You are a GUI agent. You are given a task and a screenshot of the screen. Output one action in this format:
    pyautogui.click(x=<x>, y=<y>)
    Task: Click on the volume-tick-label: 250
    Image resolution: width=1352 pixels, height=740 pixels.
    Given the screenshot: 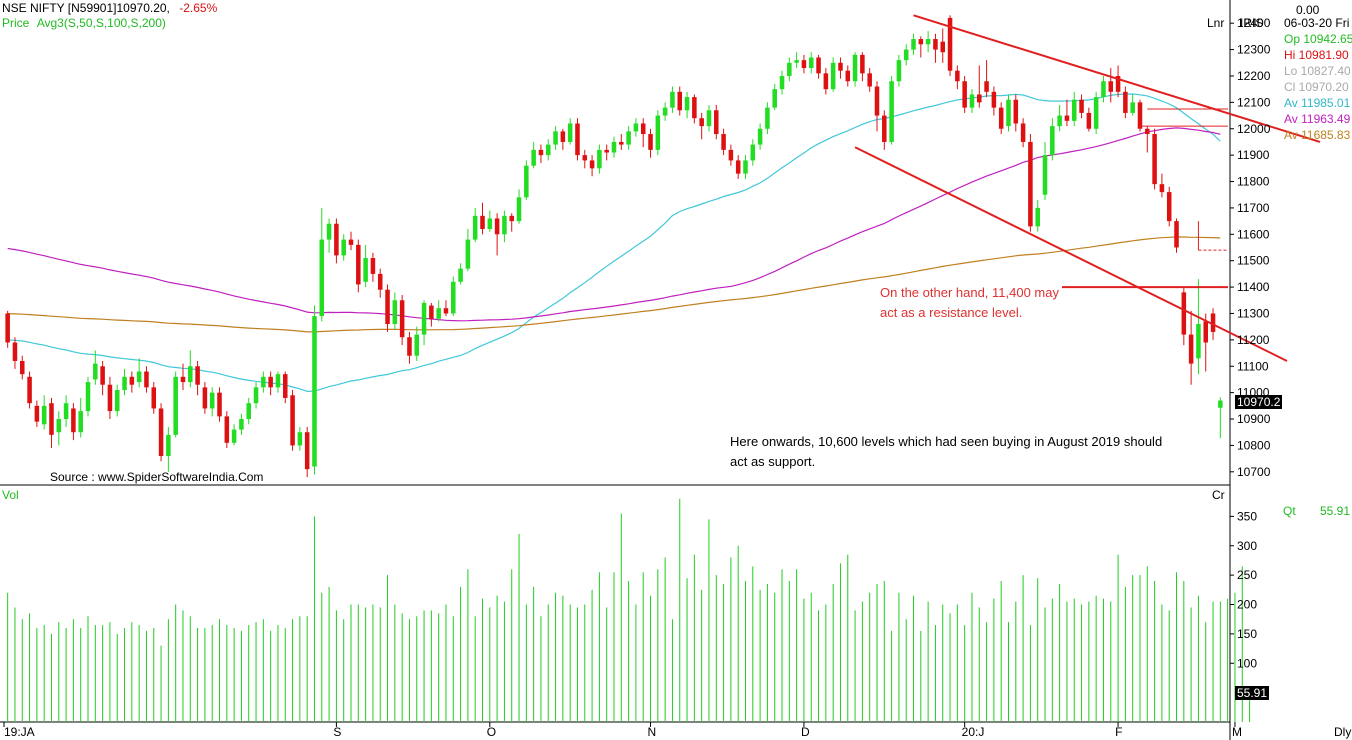 What is the action you would take?
    pyautogui.click(x=1247, y=575)
    